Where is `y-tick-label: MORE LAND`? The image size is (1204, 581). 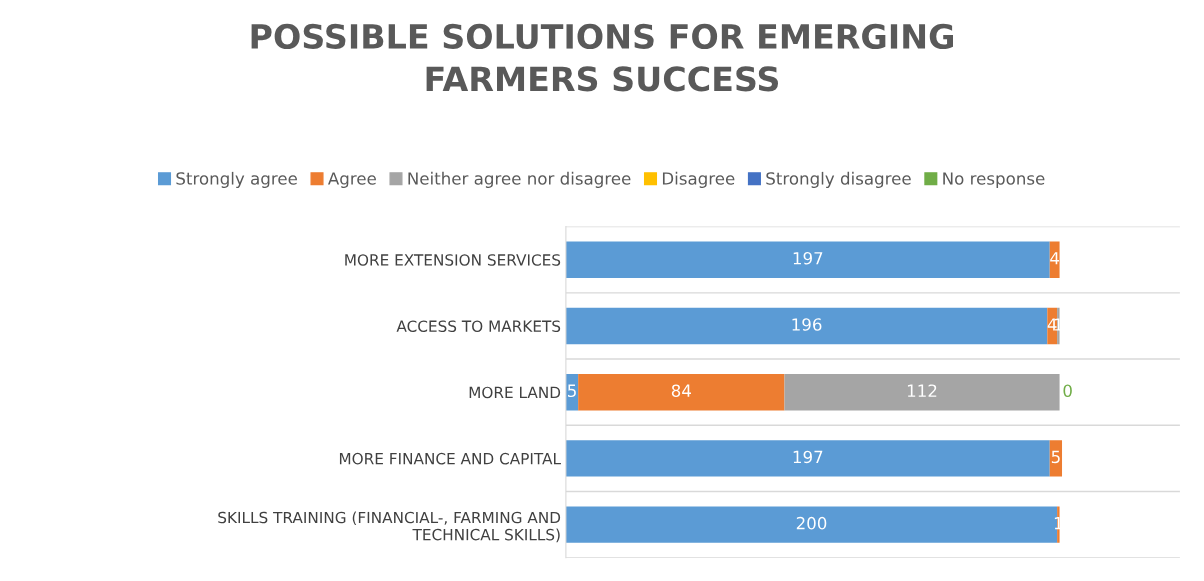
y-tick-label: MORE LAND is located at coordinates (515, 392).